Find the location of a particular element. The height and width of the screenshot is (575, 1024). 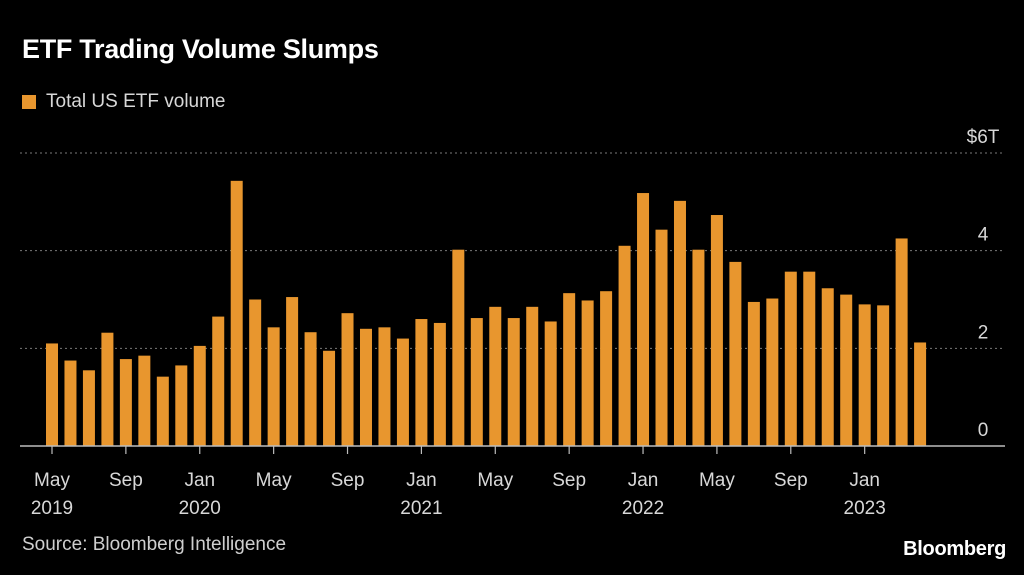

y-tick-label: 0 is located at coordinates (983, 430).